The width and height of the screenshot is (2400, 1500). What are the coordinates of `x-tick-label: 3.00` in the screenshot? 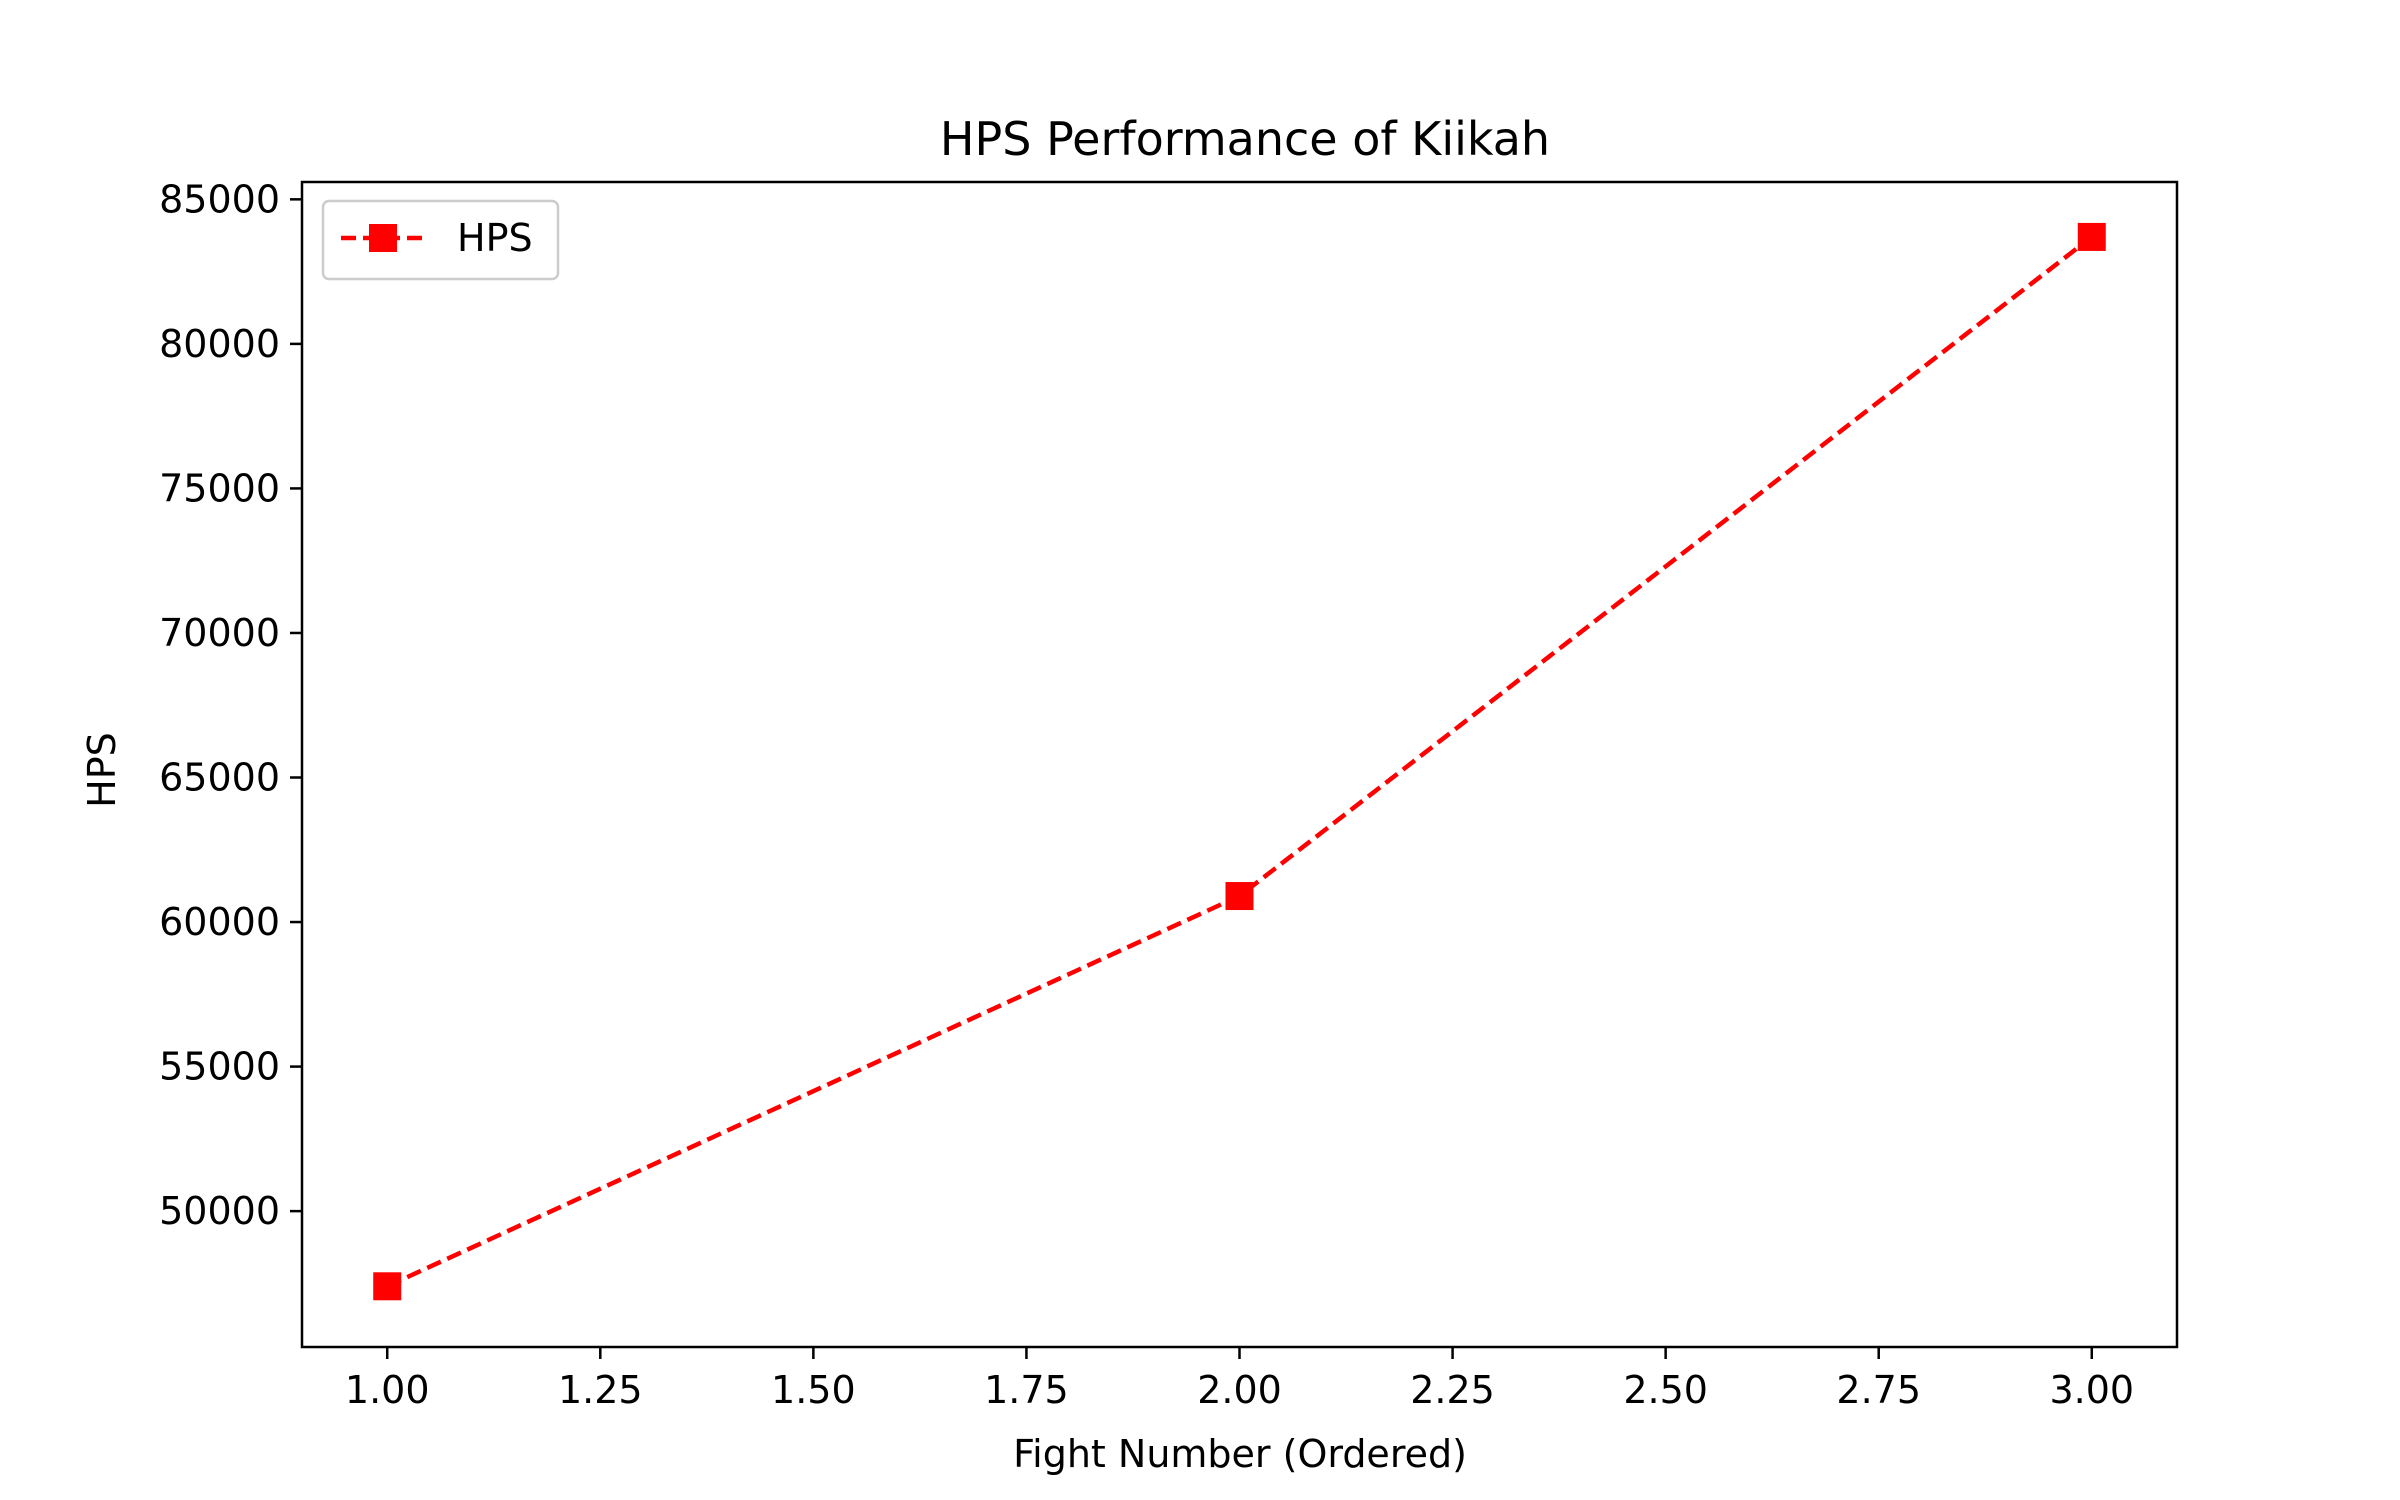 It's located at (2091, 1390).